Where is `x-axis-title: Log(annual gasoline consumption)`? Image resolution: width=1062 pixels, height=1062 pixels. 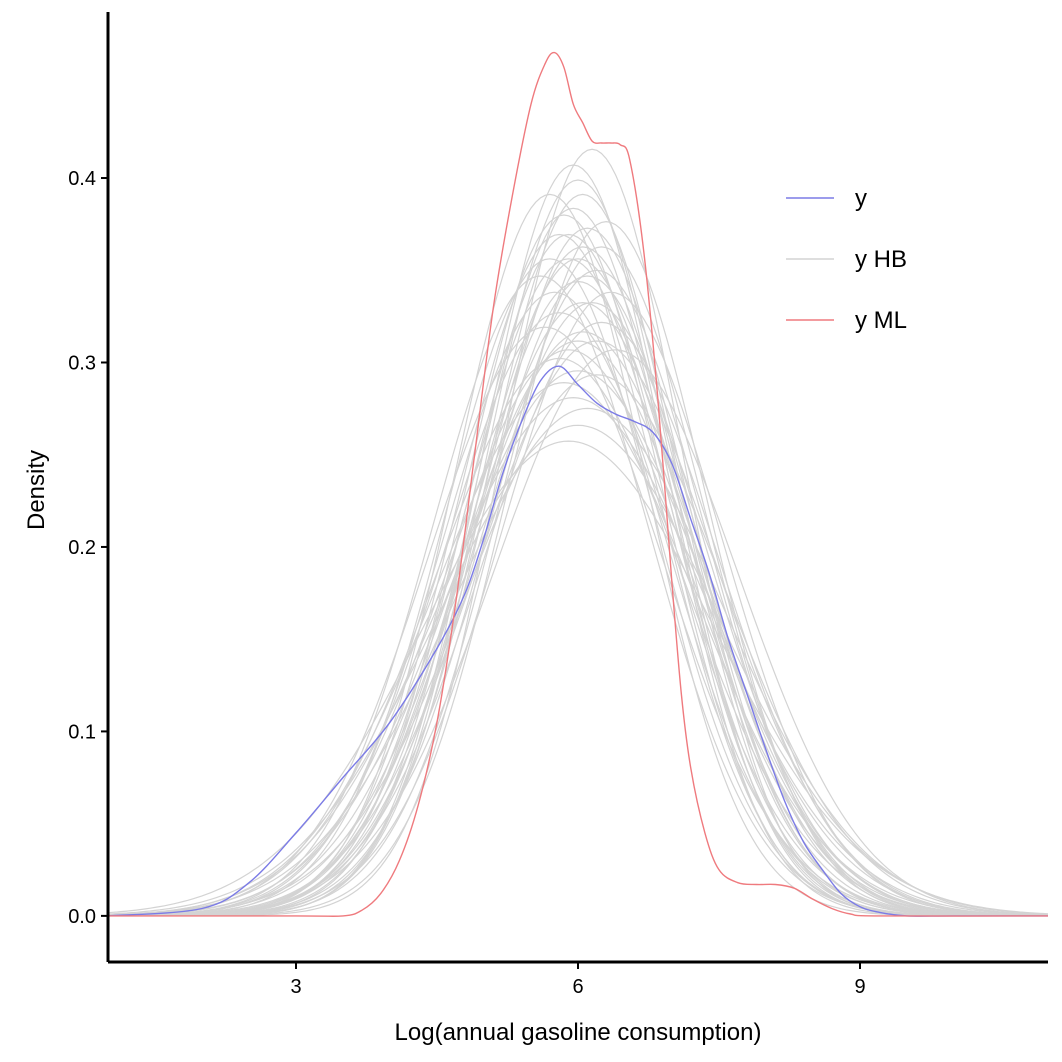 x-axis-title: Log(annual gasoline consumption) is located at coordinates (578, 1032).